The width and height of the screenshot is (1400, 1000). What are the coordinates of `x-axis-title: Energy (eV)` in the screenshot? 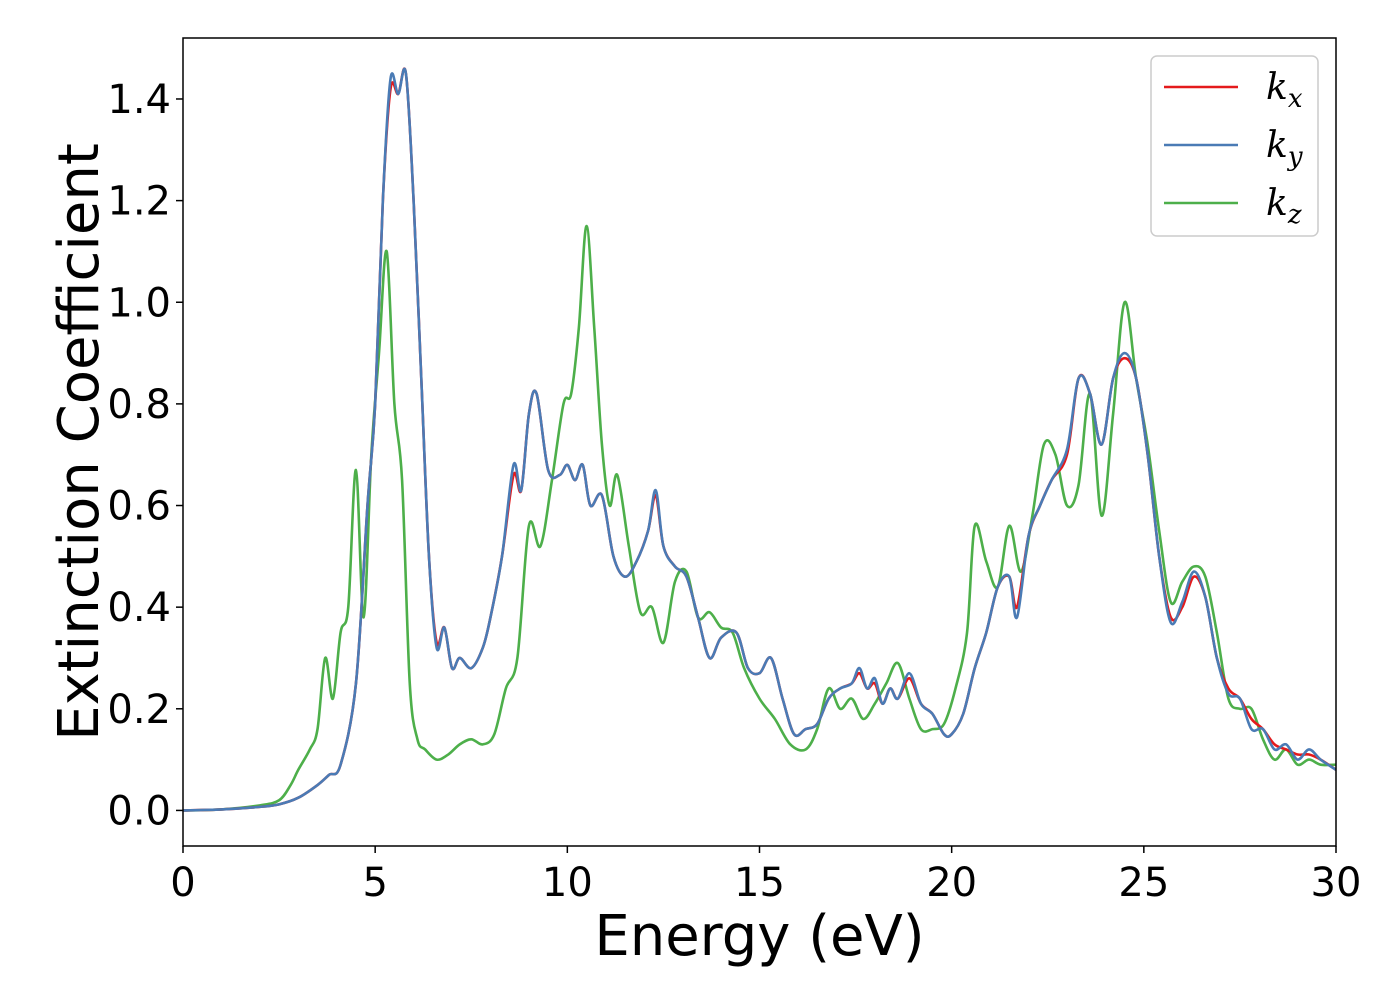 It's located at (759, 936).